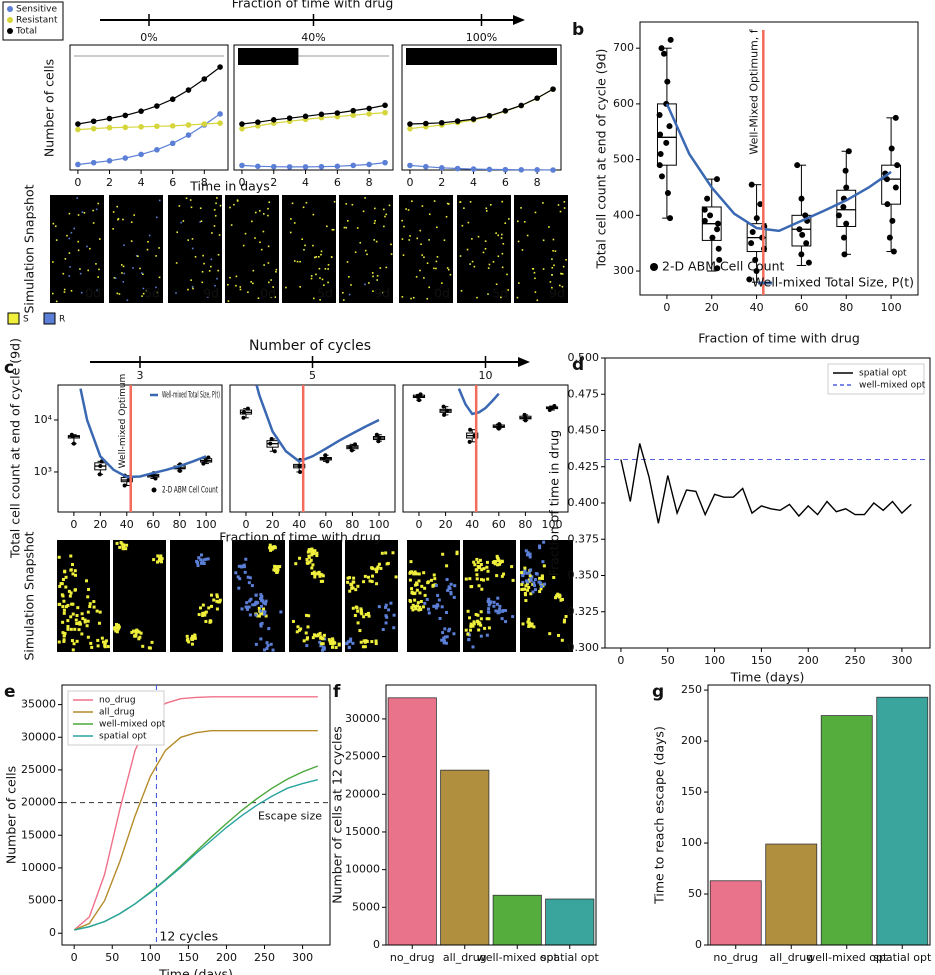  What do you see at coordinates (478, 402) in the screenshot?
I see `well-mixed-curve` at bounding box center [478, 402].